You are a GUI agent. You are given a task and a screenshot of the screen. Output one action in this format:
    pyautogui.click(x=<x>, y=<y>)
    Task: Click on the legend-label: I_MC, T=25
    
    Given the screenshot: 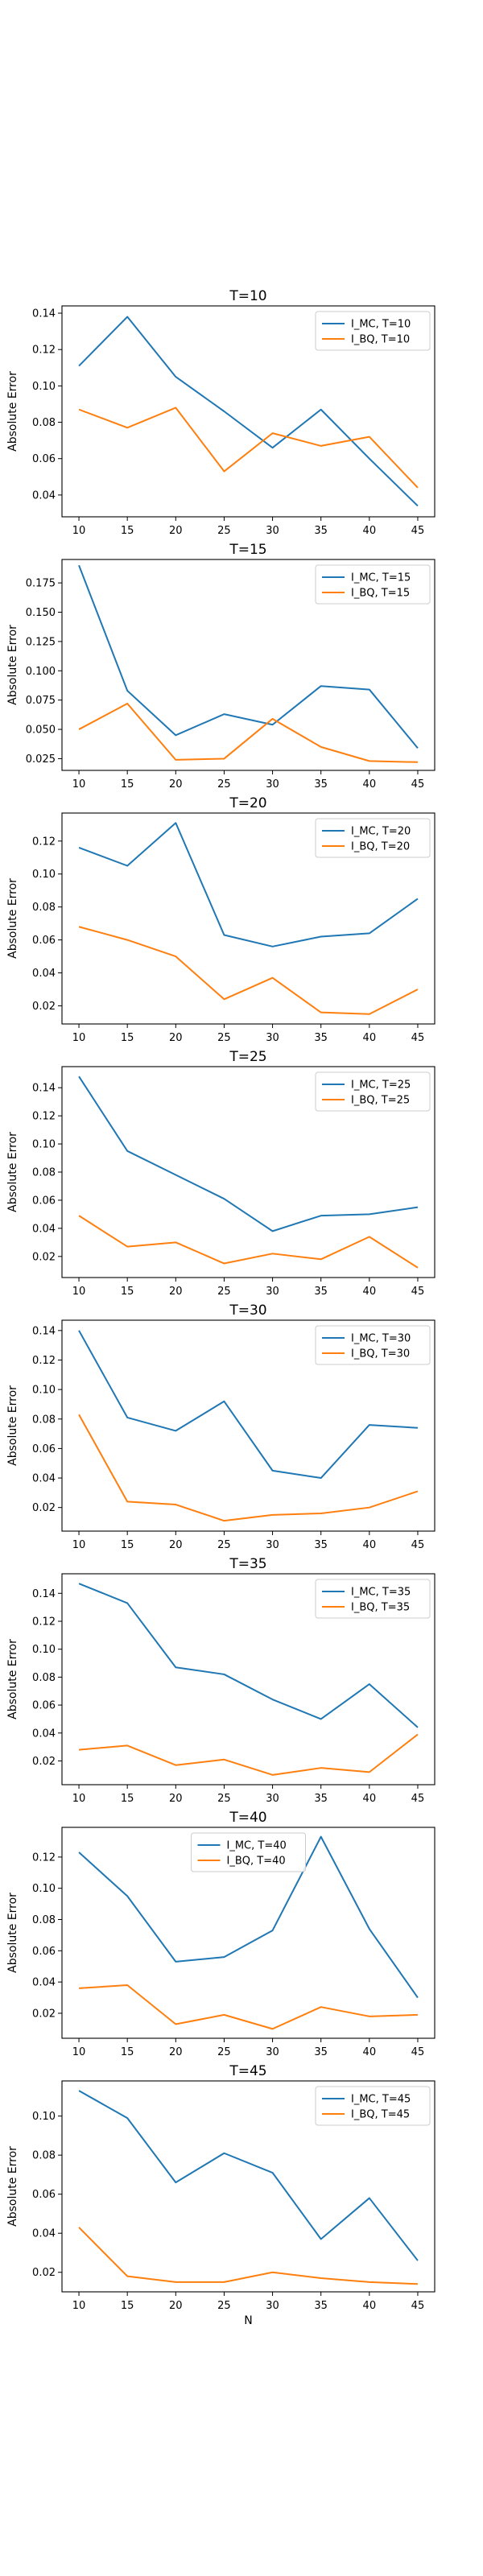 What is the action you would take?
    pyautogui.click(x=381, y=1086)
    